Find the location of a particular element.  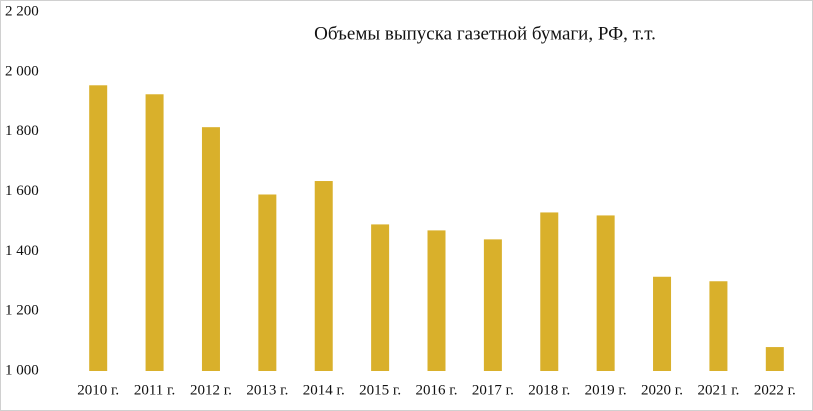

y-tick-label: 2 200 is located at coordinates (22, 11).